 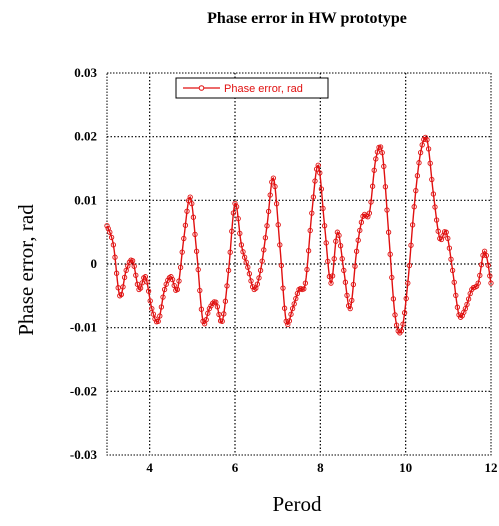 I want to click on x-tick-label: 10, so click(x=405, y=467).